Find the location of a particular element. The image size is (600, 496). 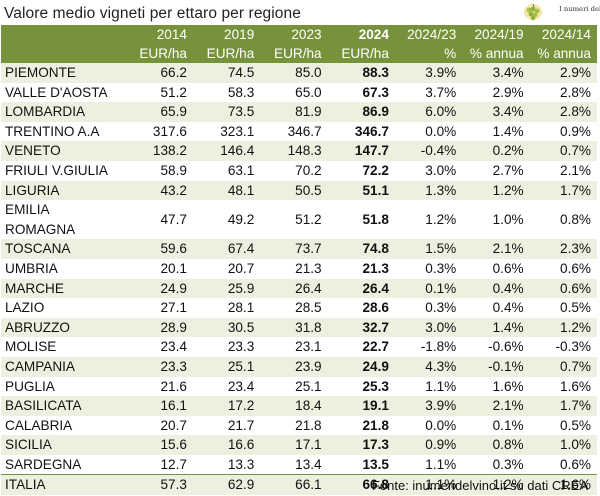

region-cell: MOLISE is located at coordinates (31, 347).